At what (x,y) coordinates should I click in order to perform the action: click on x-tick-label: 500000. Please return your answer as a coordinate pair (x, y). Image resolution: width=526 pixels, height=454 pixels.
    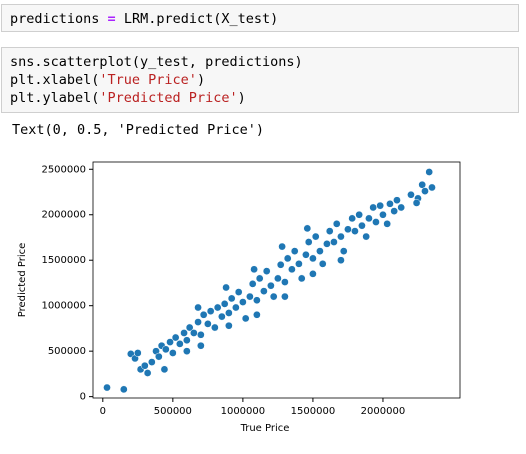
    Looking at the image, I should click on (173, 411).